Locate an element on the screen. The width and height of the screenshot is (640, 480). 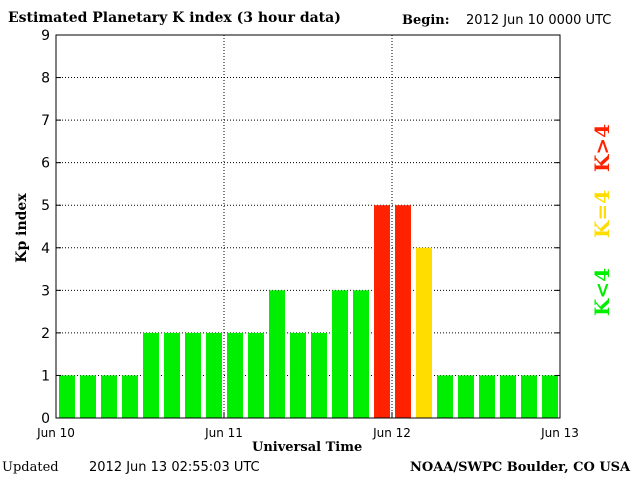
y-tick-label: 3 is located at coordinates (45, 291).